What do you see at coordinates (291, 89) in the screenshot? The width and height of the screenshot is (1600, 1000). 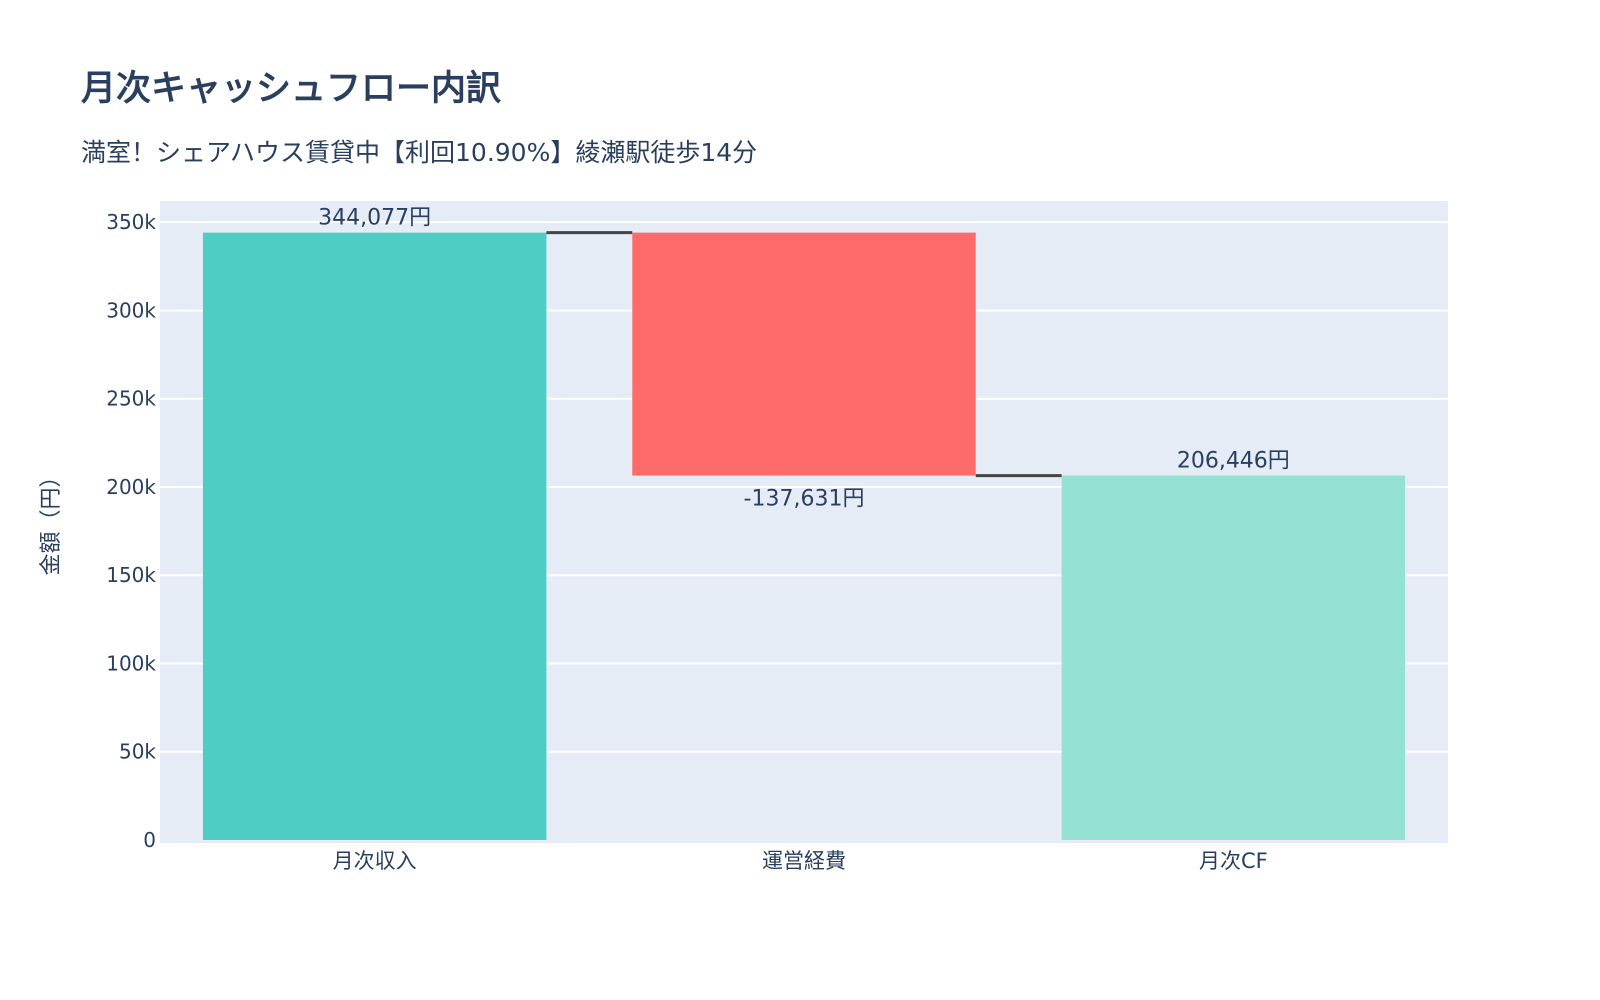 I see `chart-title: 月次キャッシュフロー内訳` at bounding box center [291, 89].